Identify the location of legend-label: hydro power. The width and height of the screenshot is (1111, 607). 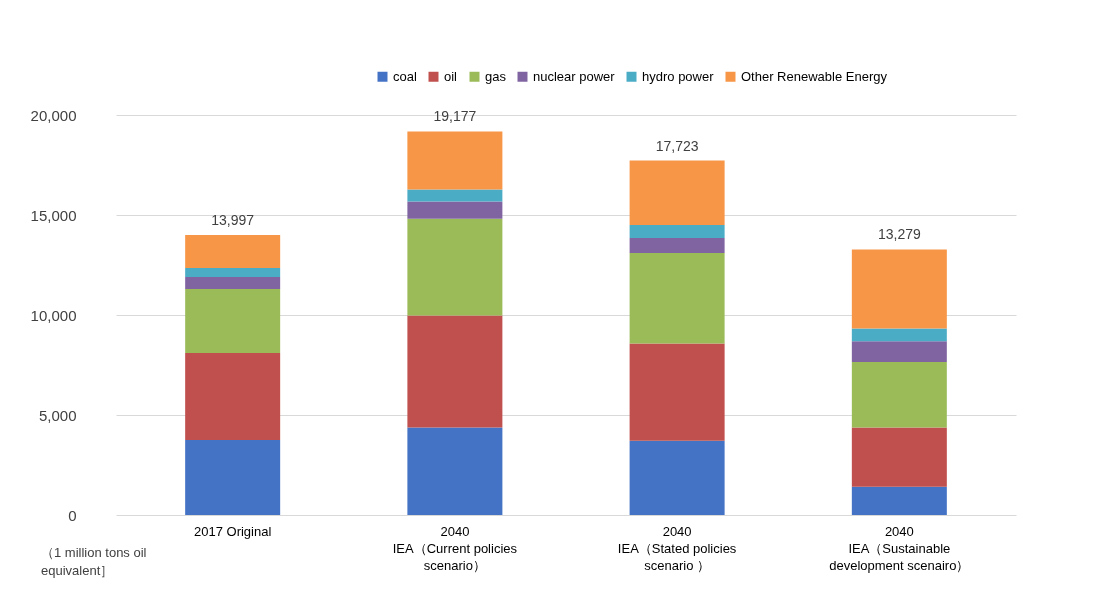
(678, 76).